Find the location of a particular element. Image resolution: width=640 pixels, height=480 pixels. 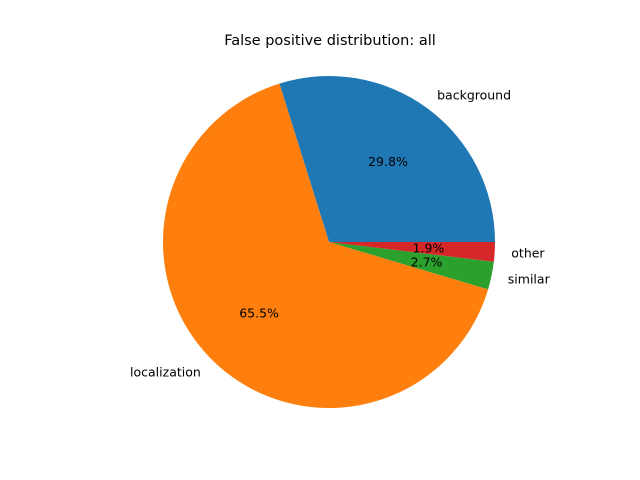

pie-pct-label-background: 29.8% is located at coordinates (388, 161).